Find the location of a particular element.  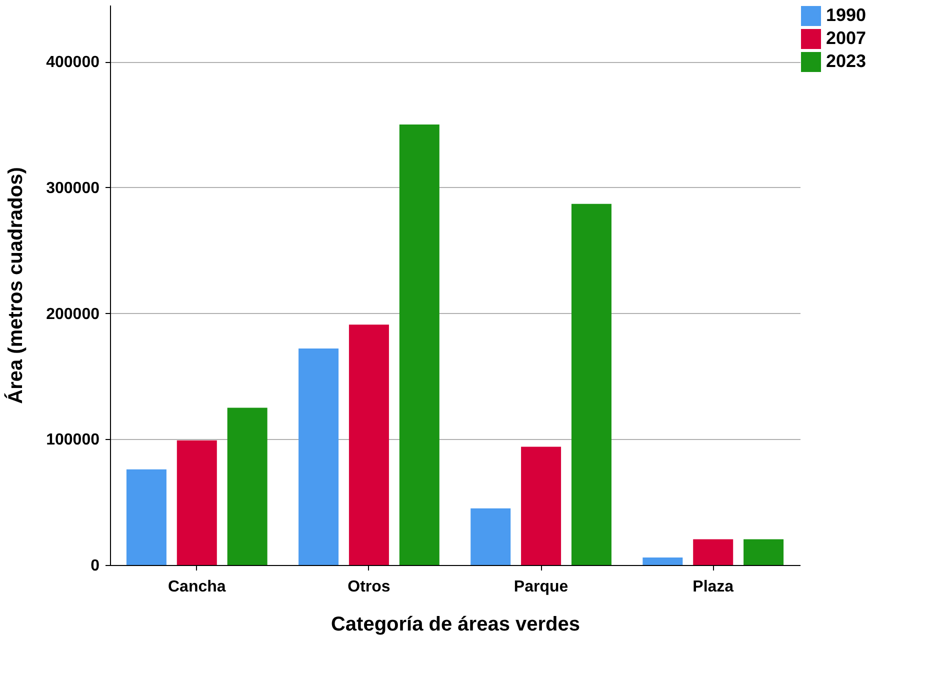

y-tick-label: 100000 is located at coordinates (73, 440).